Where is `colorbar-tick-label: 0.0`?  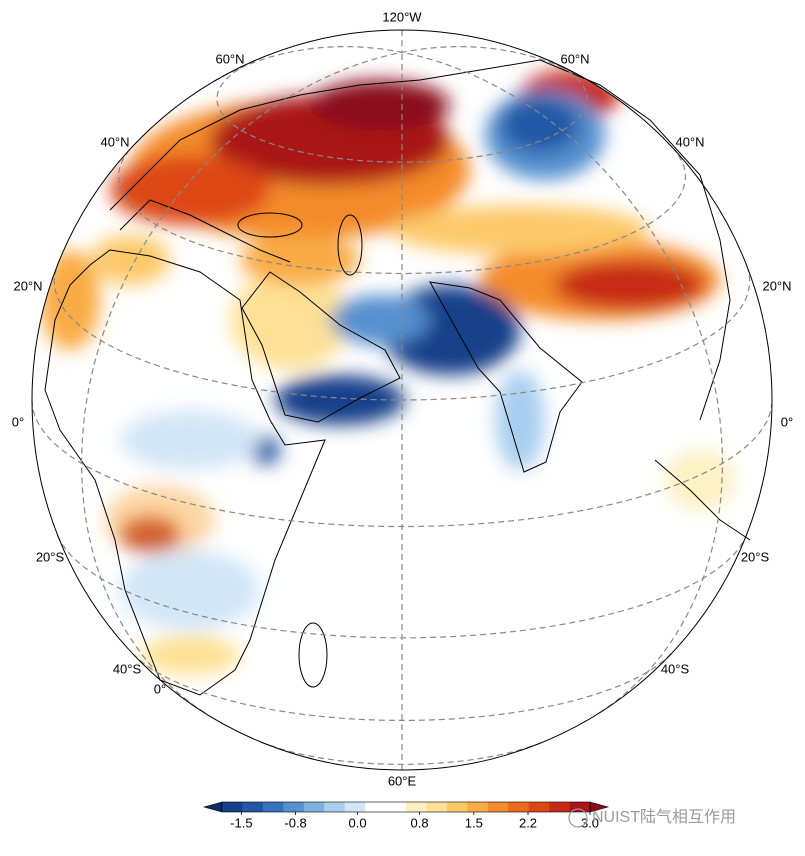
colorbar-tick-label: 0.0 is located at coordinates (358, 822).